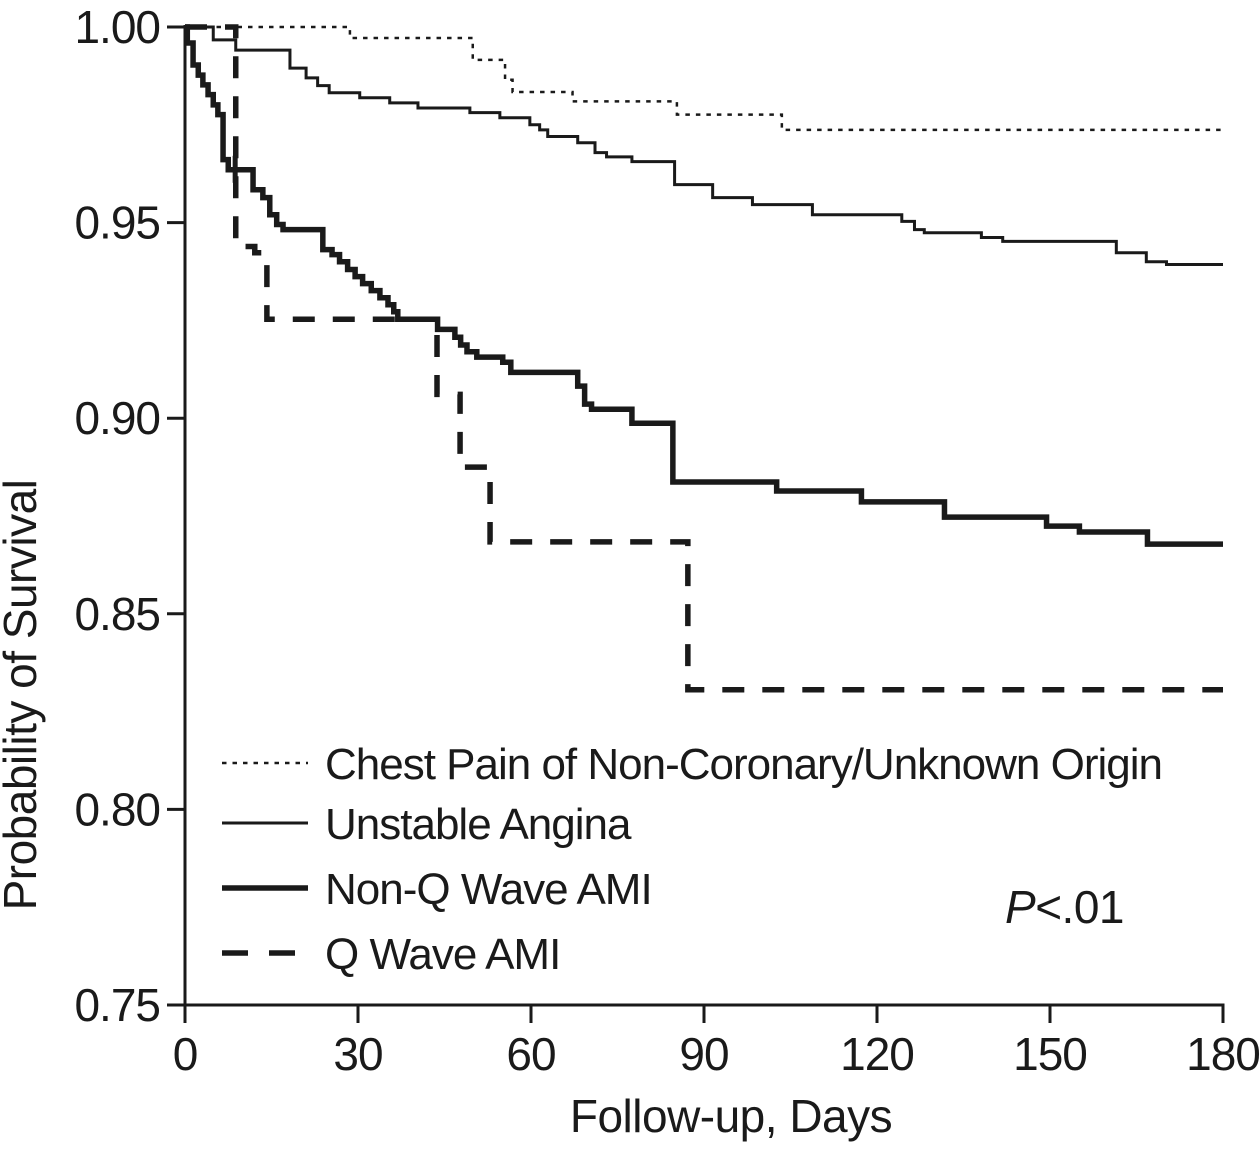  What do you see at coordinates (1020, 907) in the screenshot?
I see `p-value-symbol: P` at bounding box center [1020, 907].